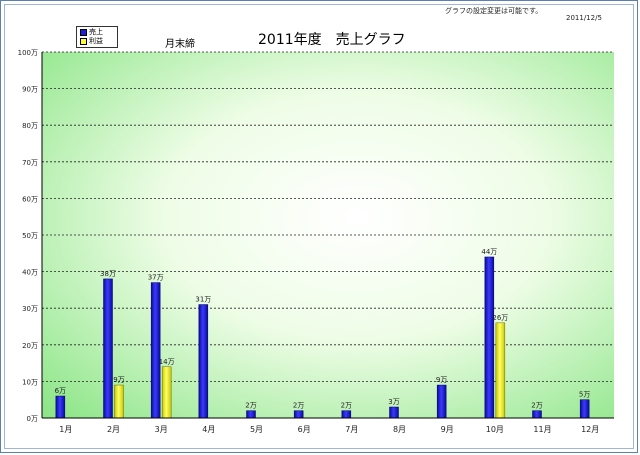 The image size is (640, 455). What do you see at coordinates (542, 429) in the screenshot?
I see `x-tick-label: 11月` at bounding box center [542, 429].